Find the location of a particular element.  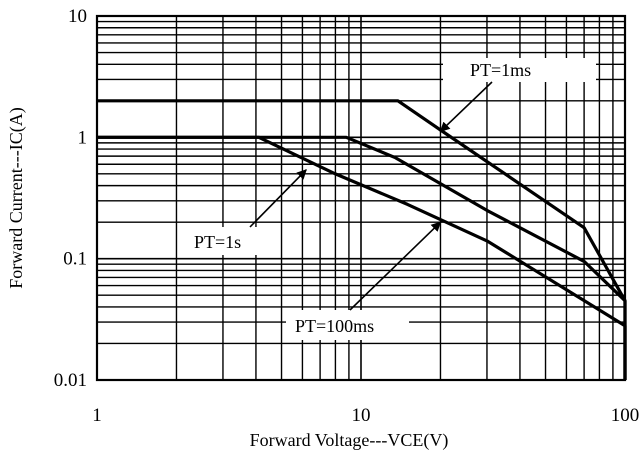

annotation-label: PT=1s is located at coordinates (217, 242).